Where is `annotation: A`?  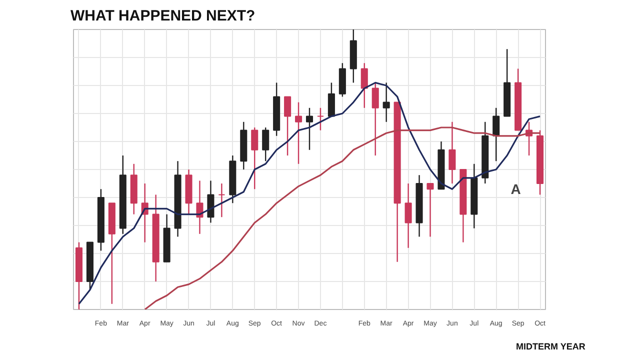 annotation: A is located at coordinates (515, 189).